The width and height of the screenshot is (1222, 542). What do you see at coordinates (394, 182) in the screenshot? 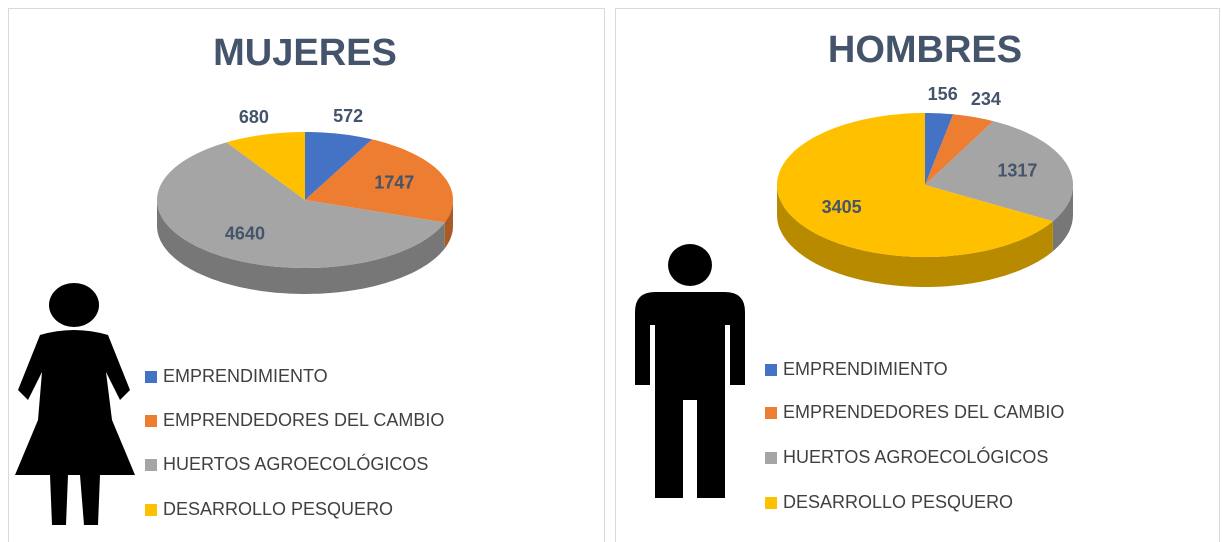
I see `data-label: 1747` at bounding box center [394, 182].